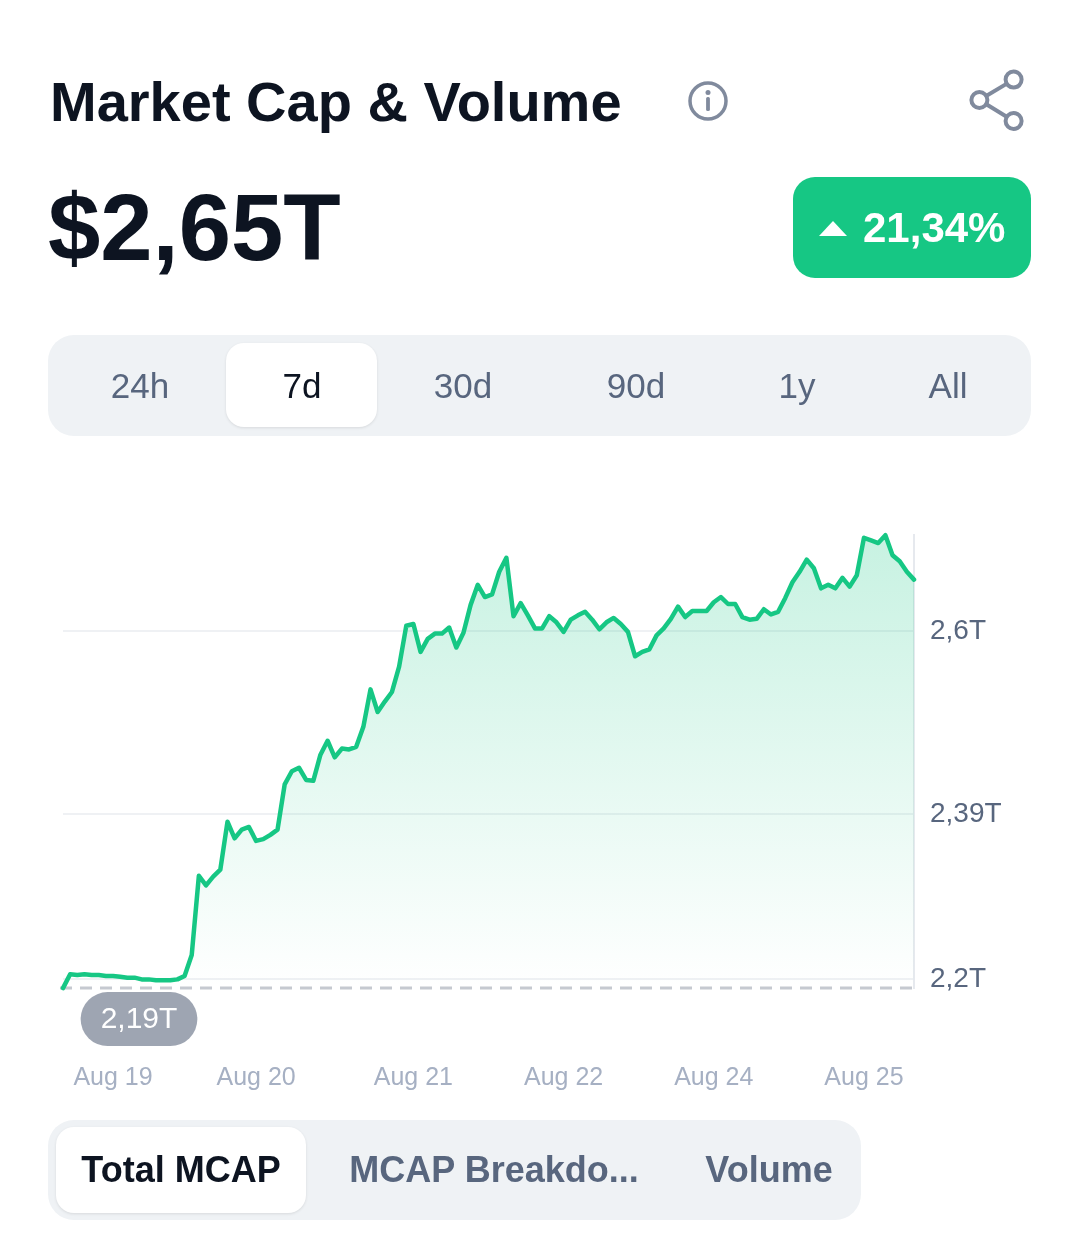  I want to click on text: All, so click(948, 386).